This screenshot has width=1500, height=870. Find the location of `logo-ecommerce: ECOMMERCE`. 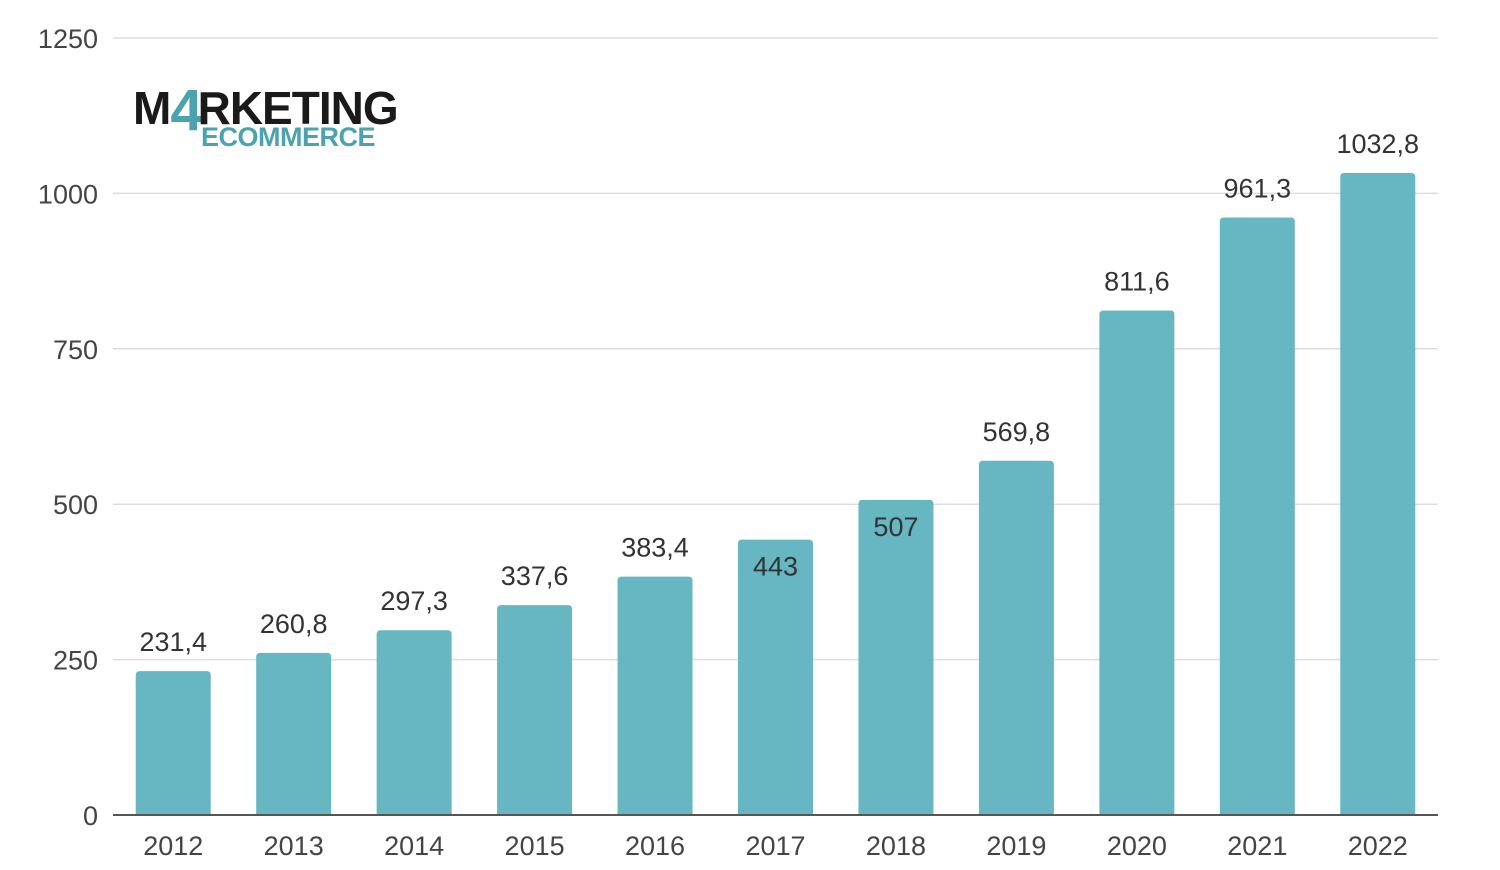

logo-ecommerce: ECOMMERCE is located at coordinates (288, 137).